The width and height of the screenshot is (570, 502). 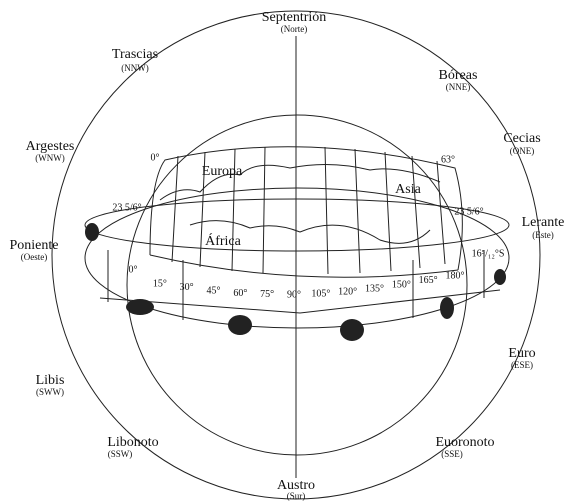 I want to click on longitude-label: 150°, so click(x=401, y=285).